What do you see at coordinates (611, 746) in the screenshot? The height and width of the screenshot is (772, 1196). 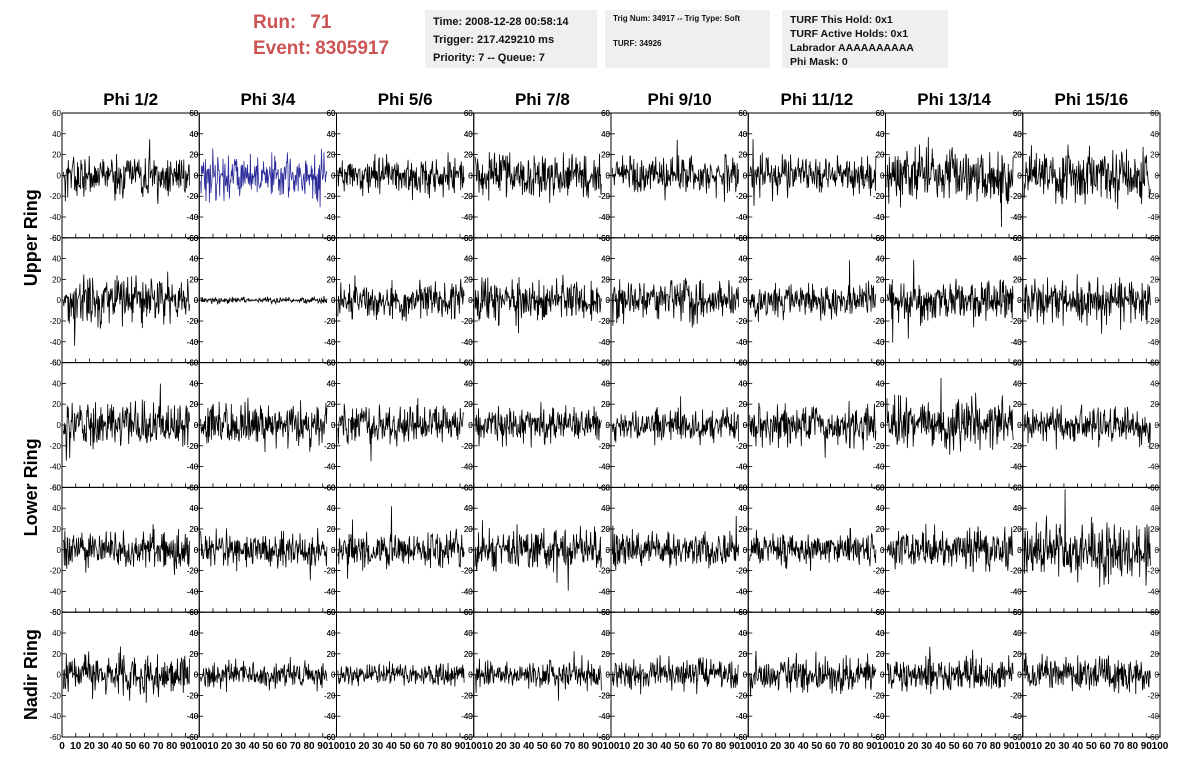 I see `x-tick-label: 100` at bounding box center [611, 746].